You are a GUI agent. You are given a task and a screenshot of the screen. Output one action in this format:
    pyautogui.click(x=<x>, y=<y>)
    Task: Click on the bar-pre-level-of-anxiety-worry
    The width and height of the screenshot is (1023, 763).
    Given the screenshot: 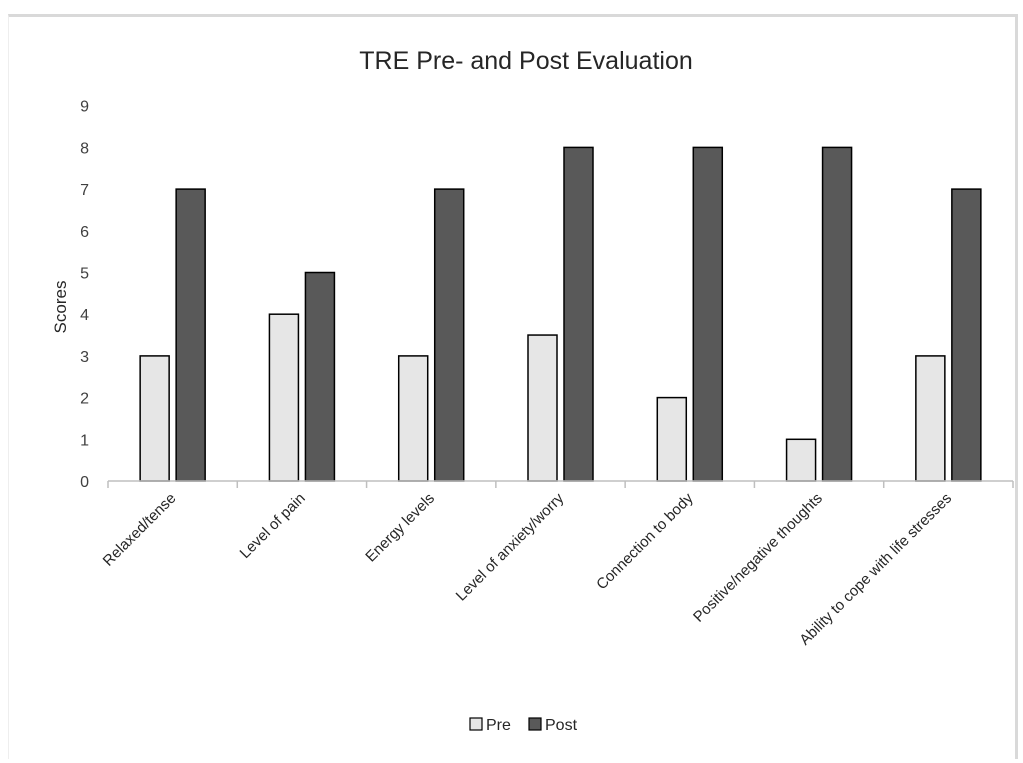 What is the action you would take?
    pyautogui.click(x=542, y=408)
    